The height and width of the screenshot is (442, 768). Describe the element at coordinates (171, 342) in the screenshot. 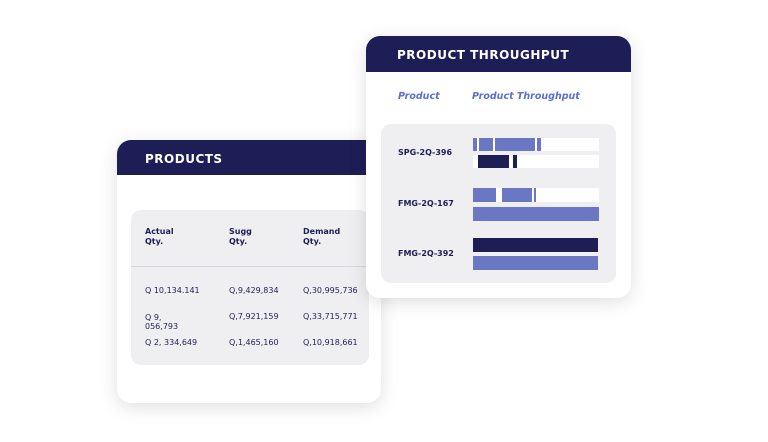

I see `cell: Q 2, 334,649` at that location.